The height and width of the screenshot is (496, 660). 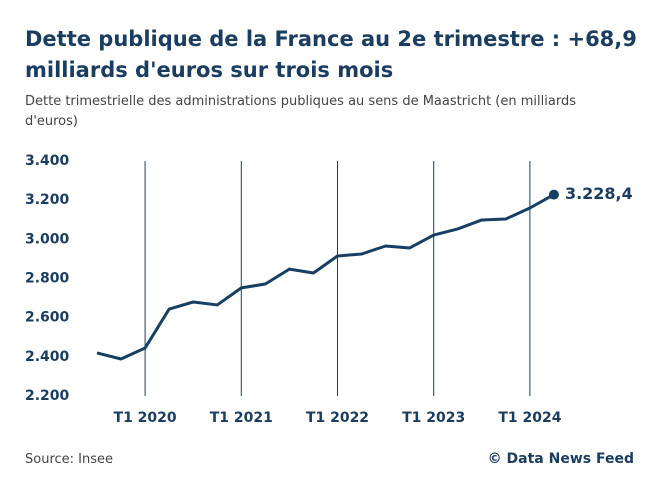 What do you see at coordinates (47, 318) in the screenshot?
I see `y-tick-label: 2.600` at bounding box center [47, 318].